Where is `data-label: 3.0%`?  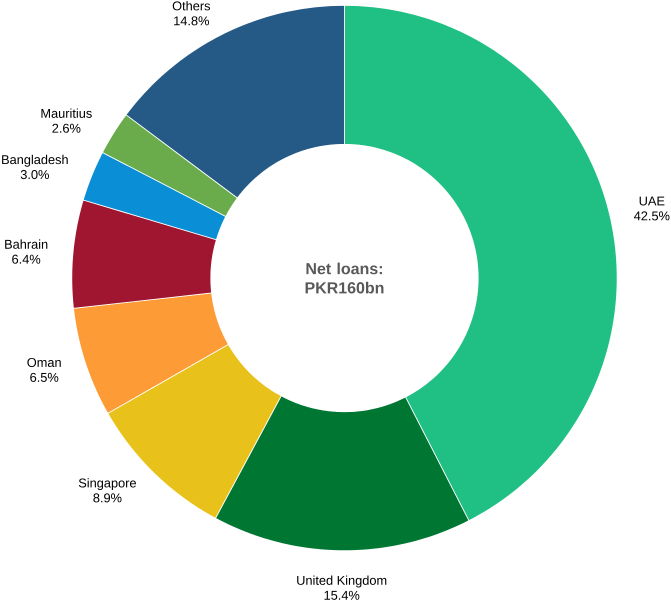
data-label: 3.0% is located at coordinates (34, 175).